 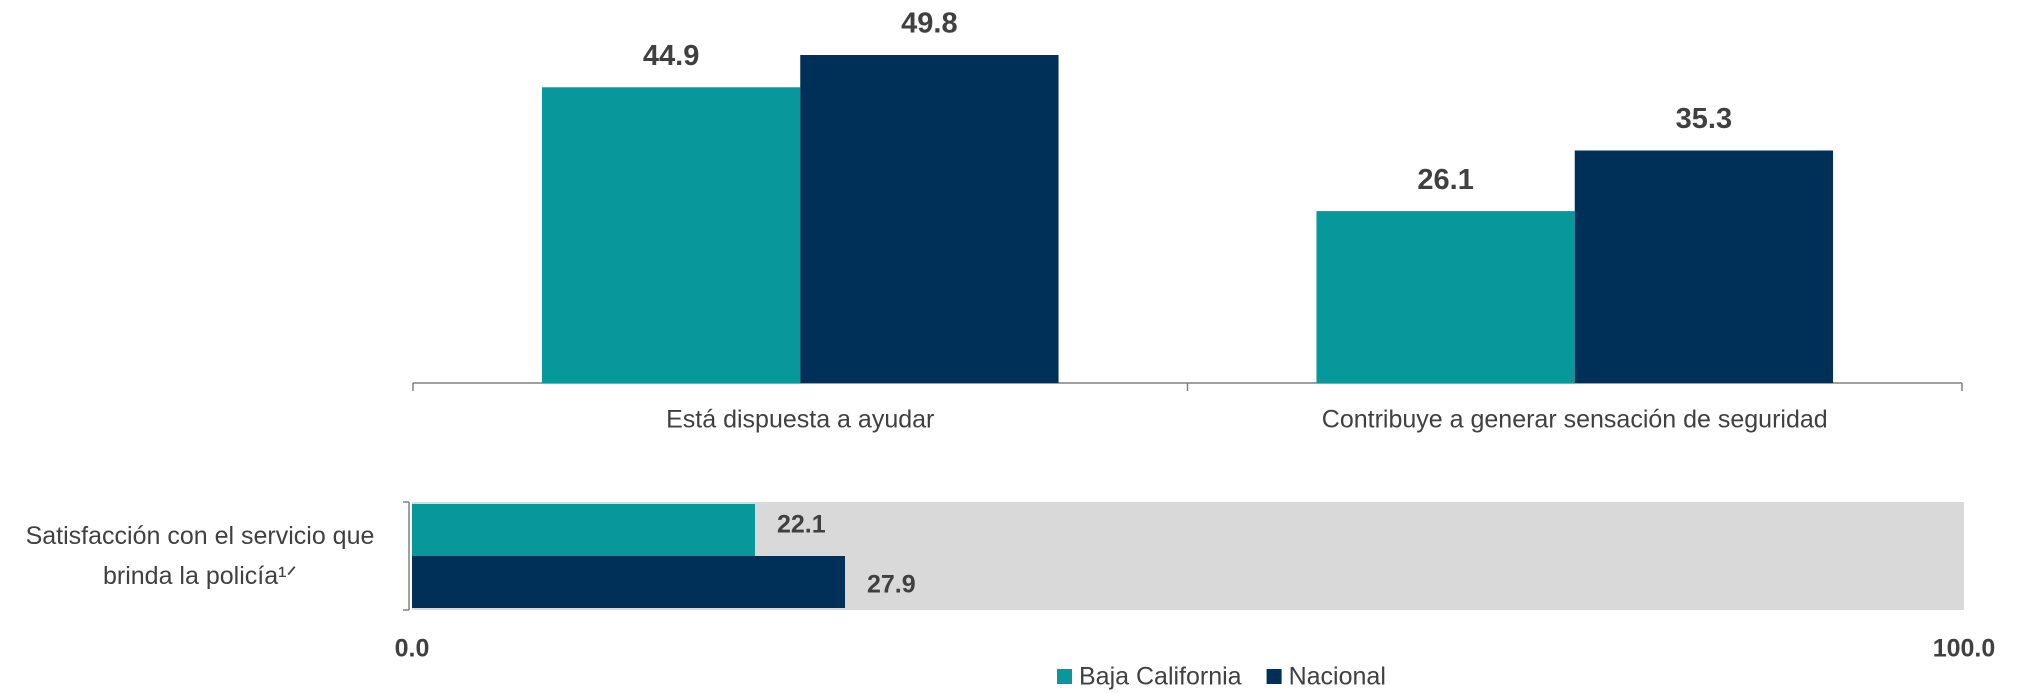 I want to click on value-label: 22.1, so click(x=801, y=525).